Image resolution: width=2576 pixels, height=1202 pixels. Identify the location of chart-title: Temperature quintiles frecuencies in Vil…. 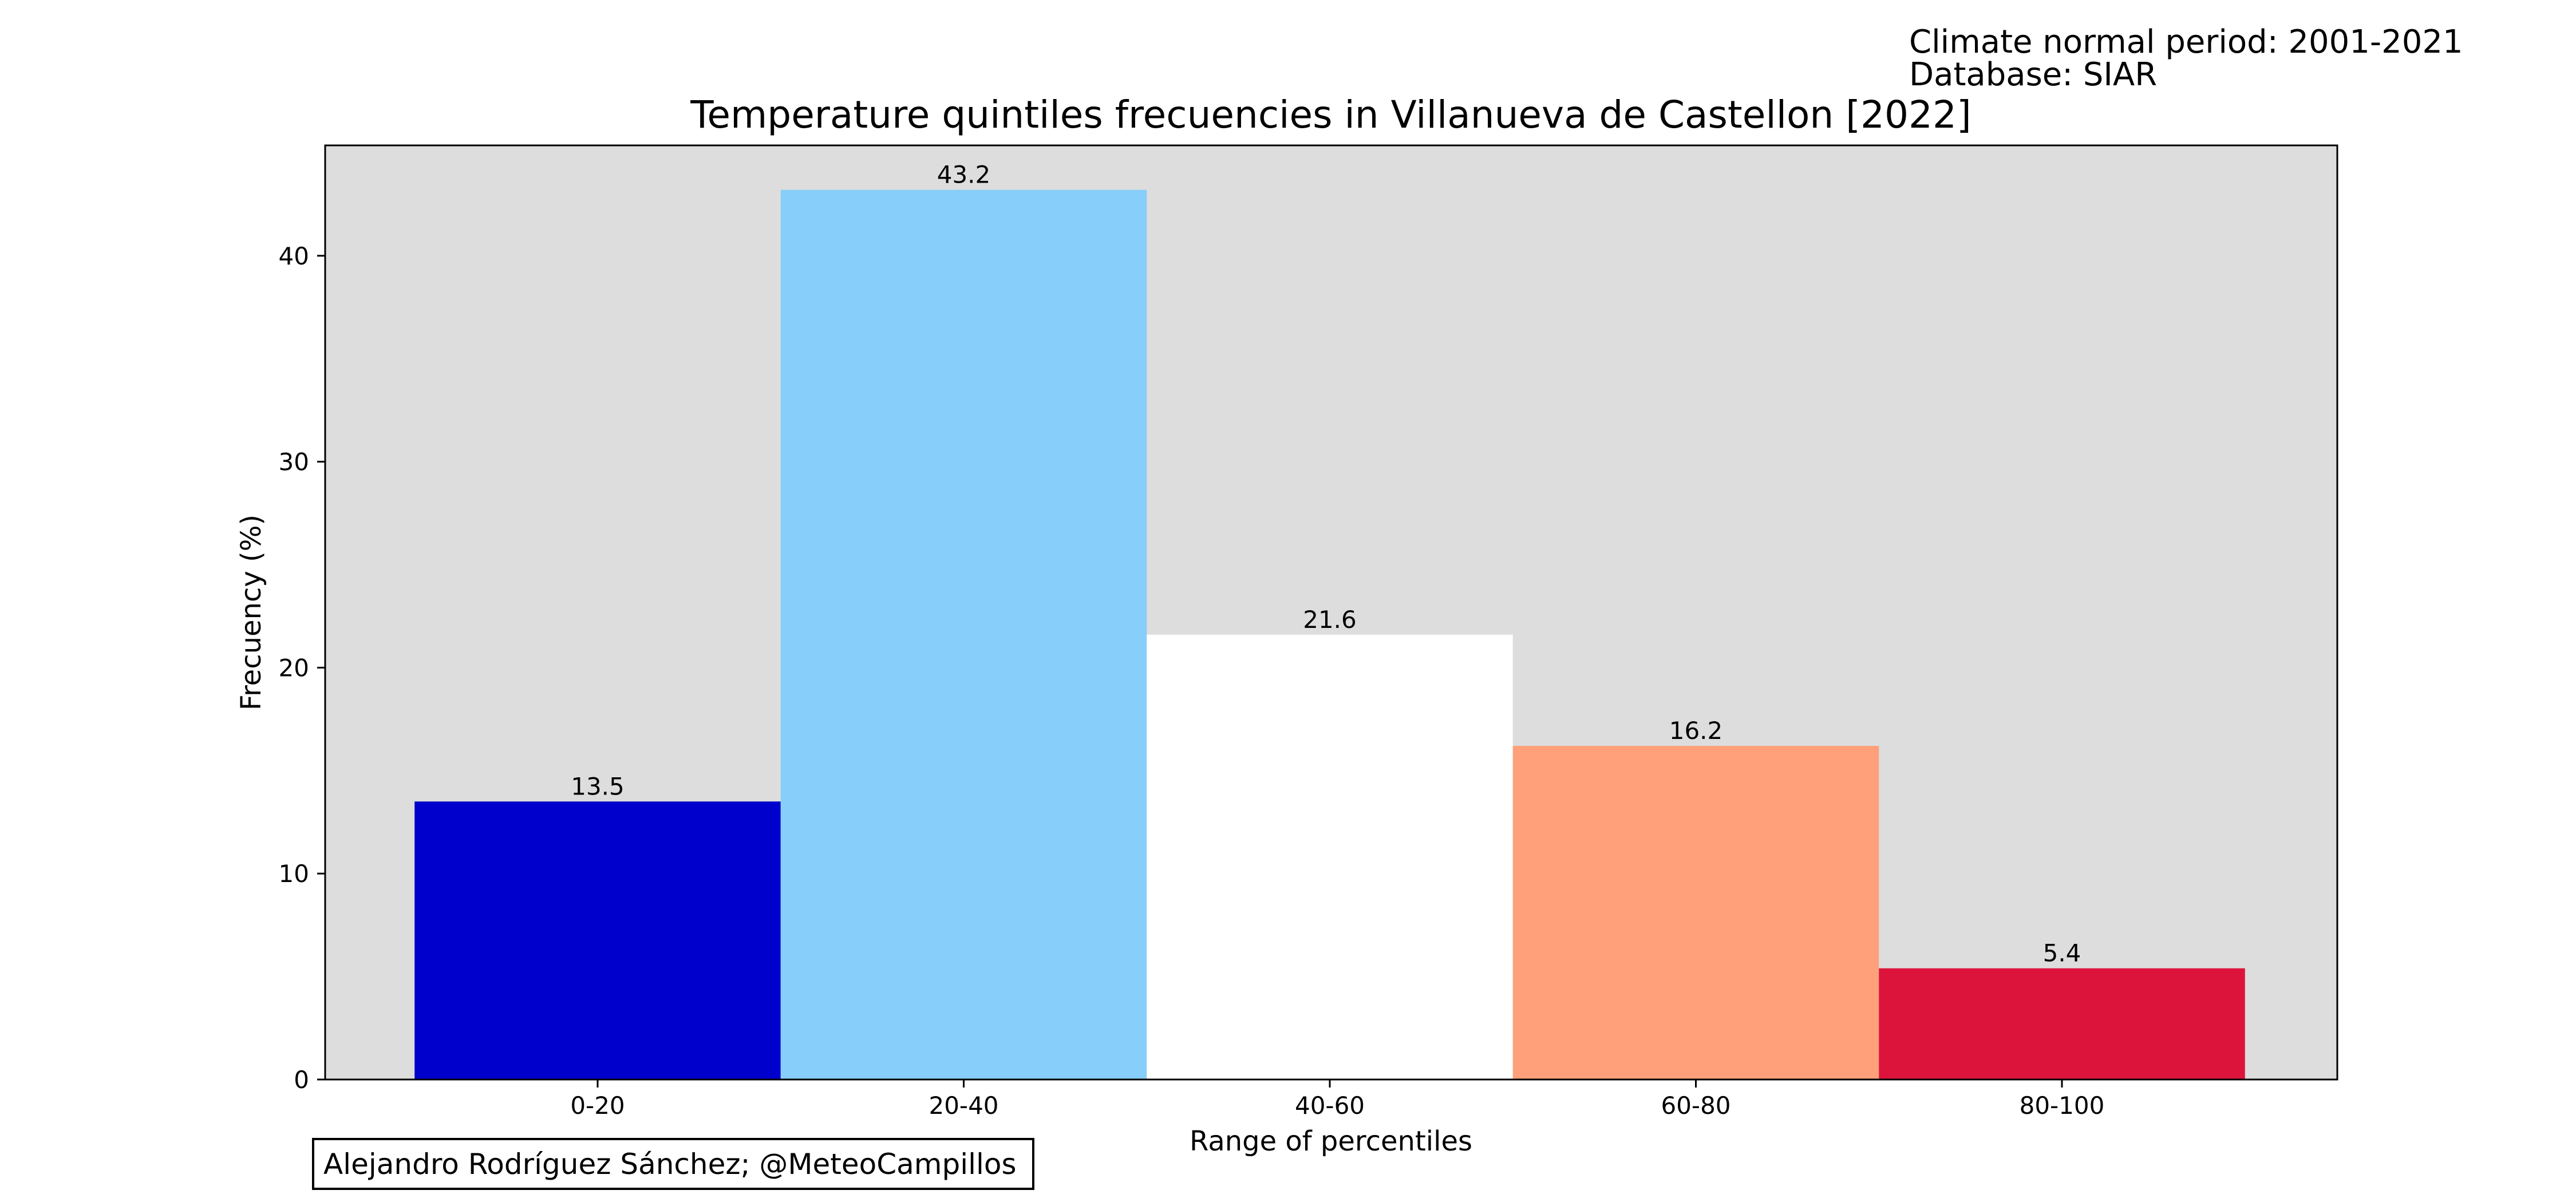
(1330, 115).